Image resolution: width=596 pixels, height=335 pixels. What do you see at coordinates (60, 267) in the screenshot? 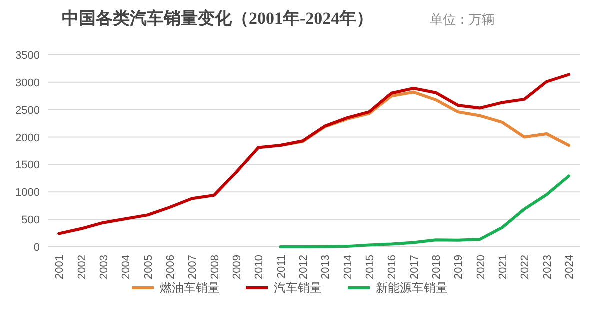
I see `x-tick-label: 2001` at bounding box center [60, 267].